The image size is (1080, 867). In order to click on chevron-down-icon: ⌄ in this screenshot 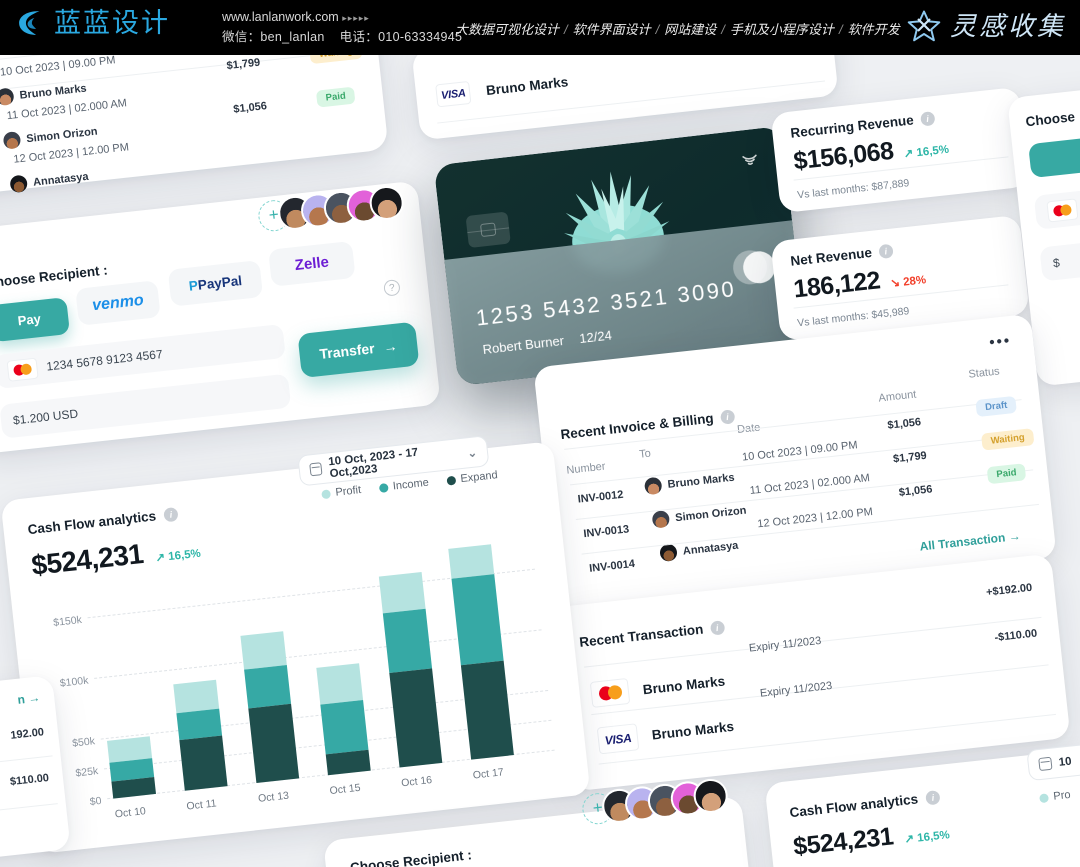, I will do `click(472, 453)`.